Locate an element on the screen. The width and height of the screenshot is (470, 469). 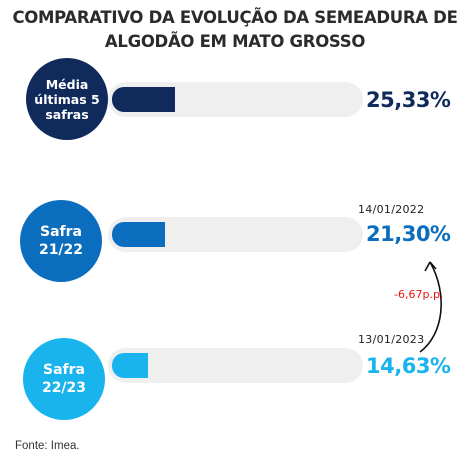
category-label-media: Média últimas 5 safras is located at coordinates (67, 99).